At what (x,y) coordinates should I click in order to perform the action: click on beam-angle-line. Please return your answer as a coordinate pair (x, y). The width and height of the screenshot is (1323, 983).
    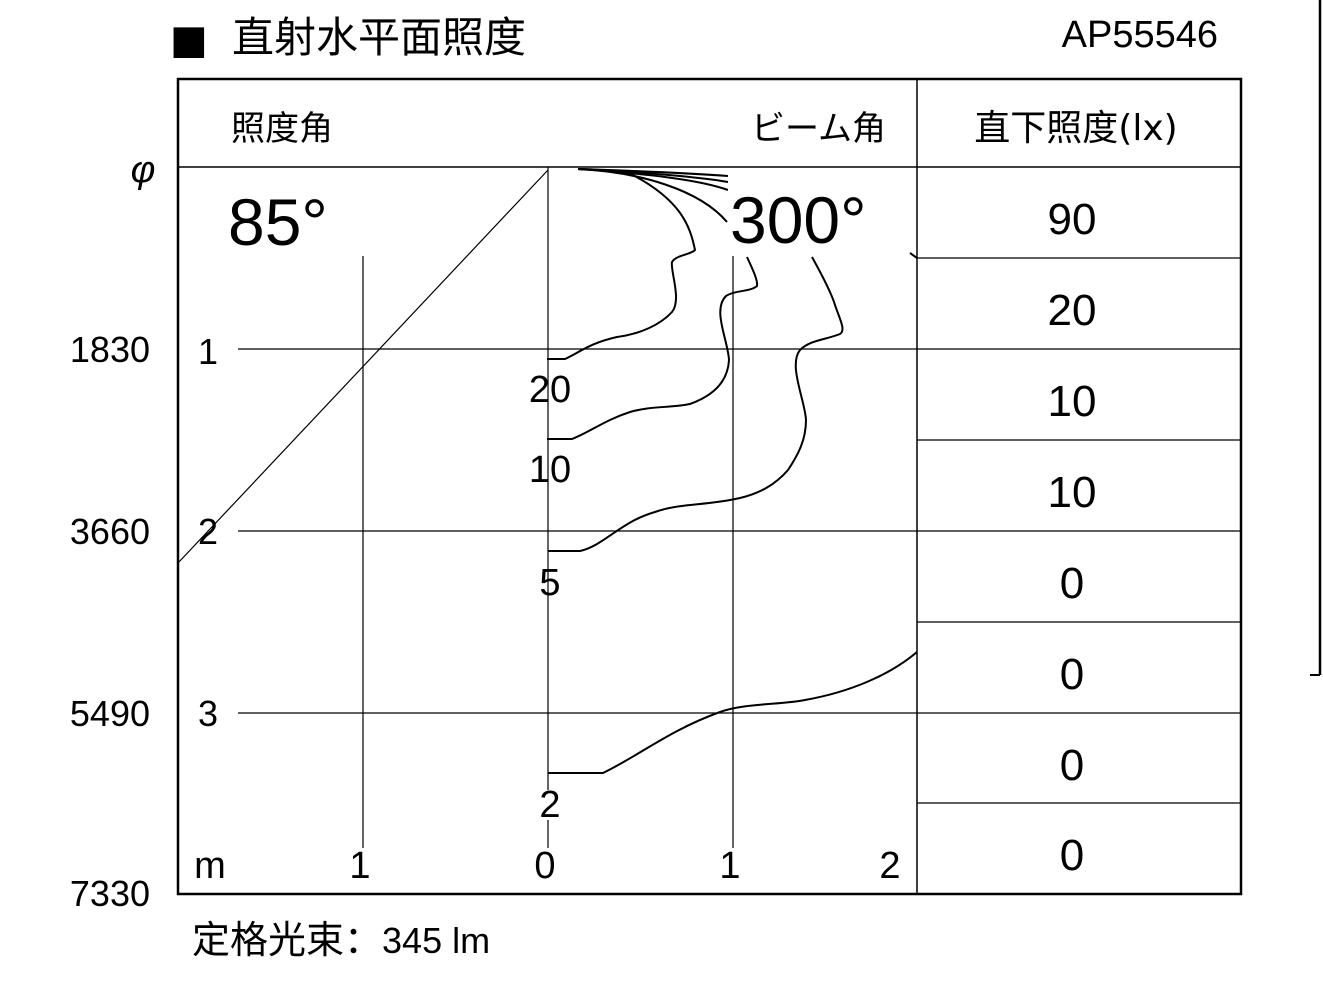
    Looking at the image, I should click on (363, 366).